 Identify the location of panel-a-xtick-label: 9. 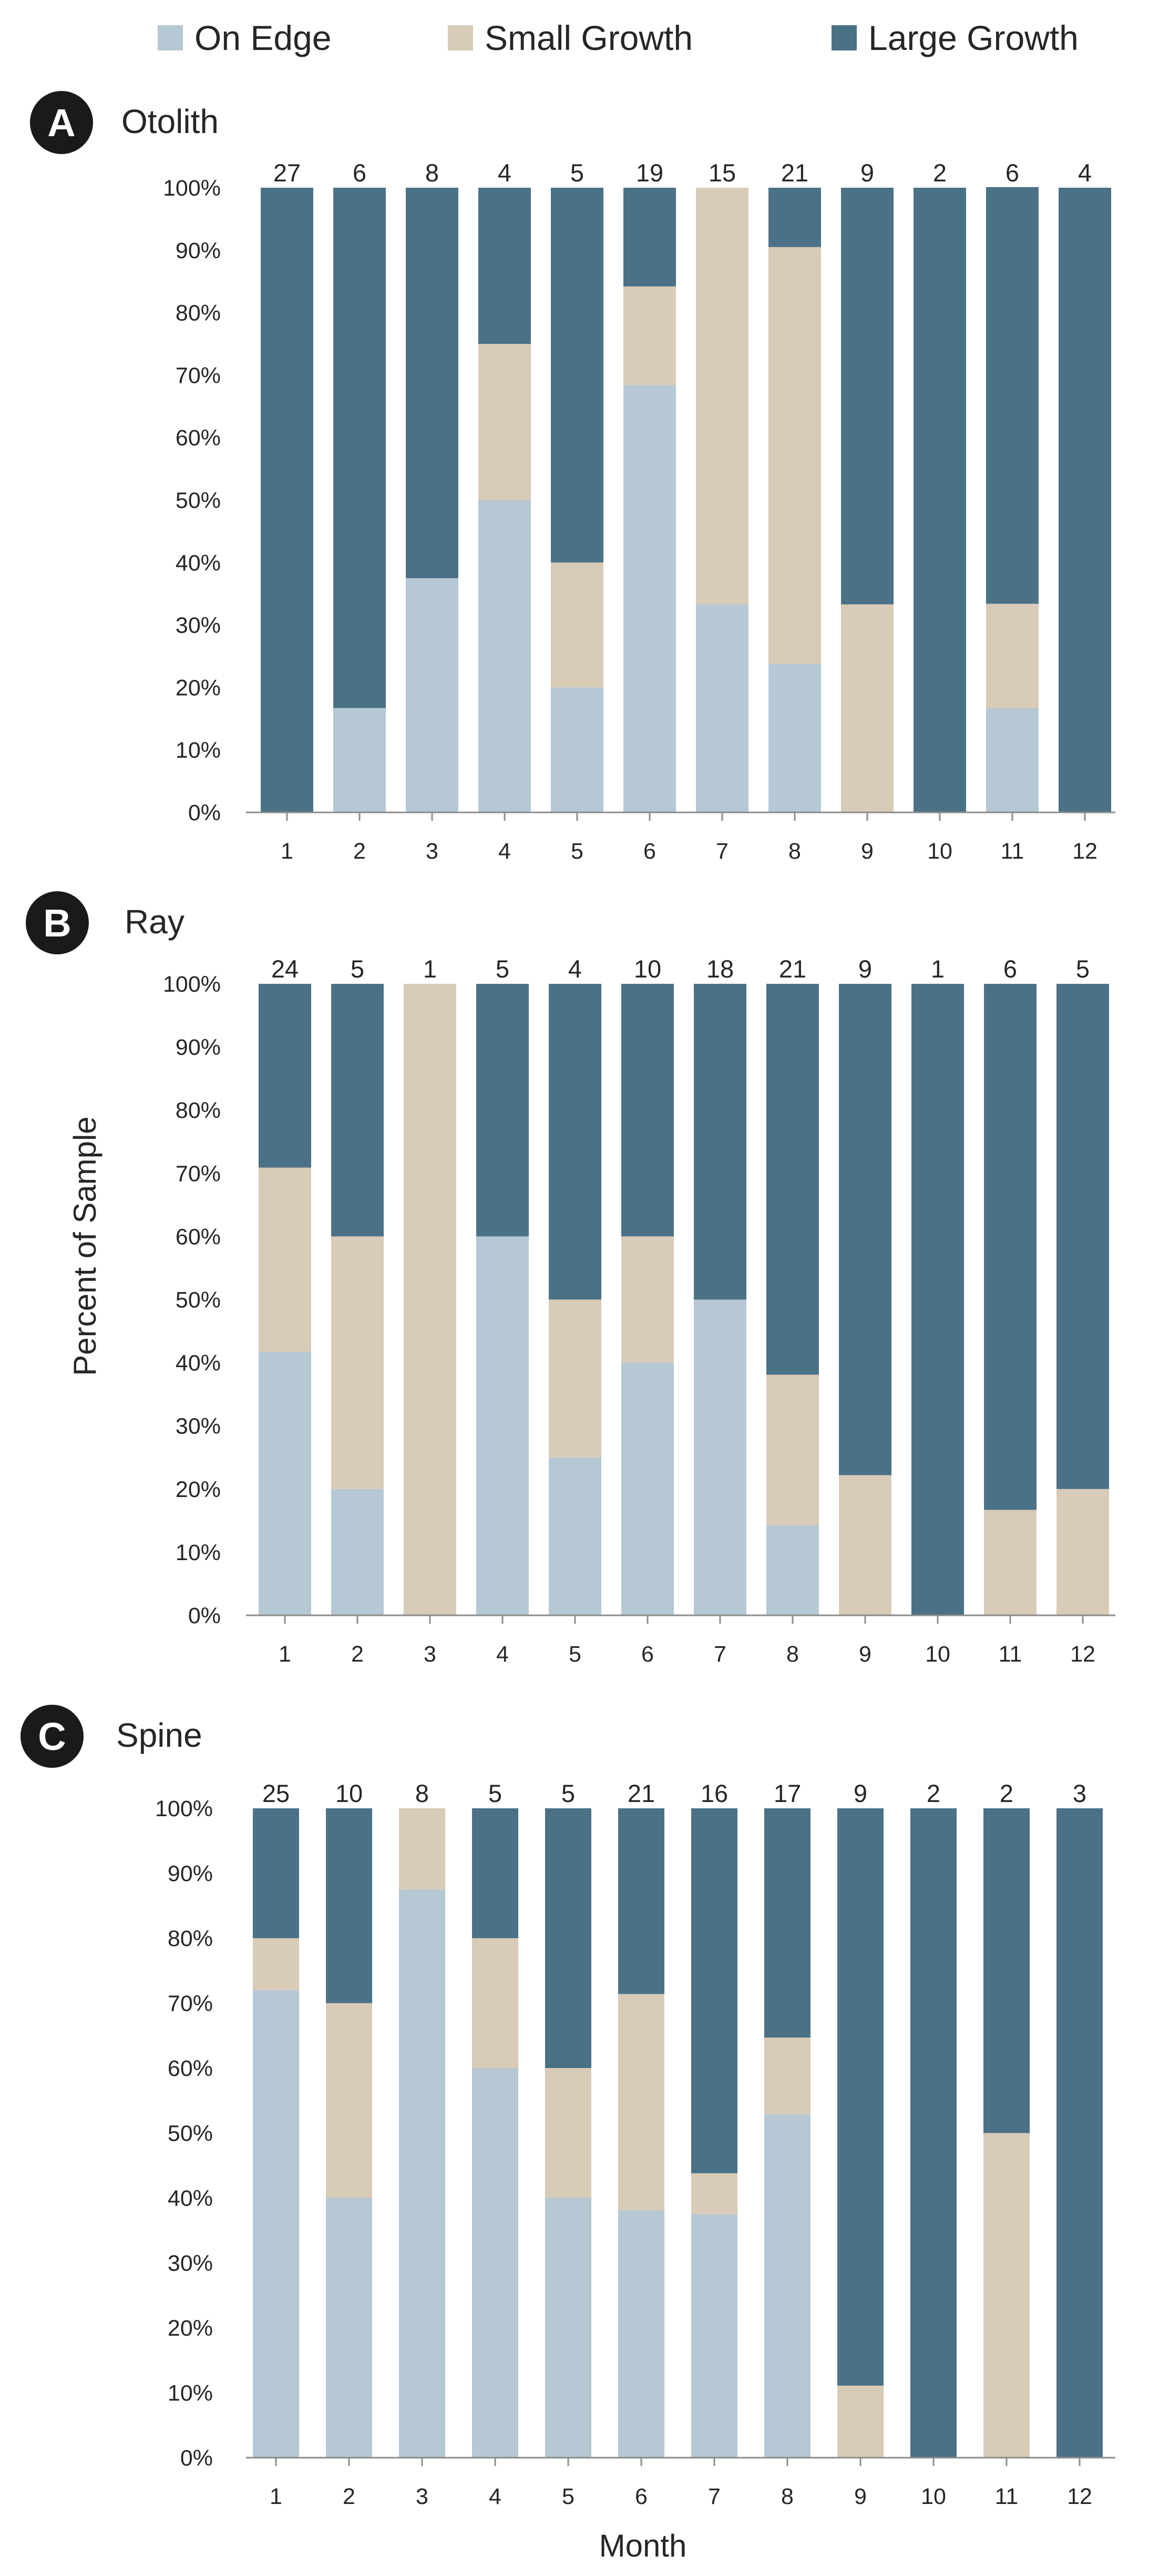
(867, 851).